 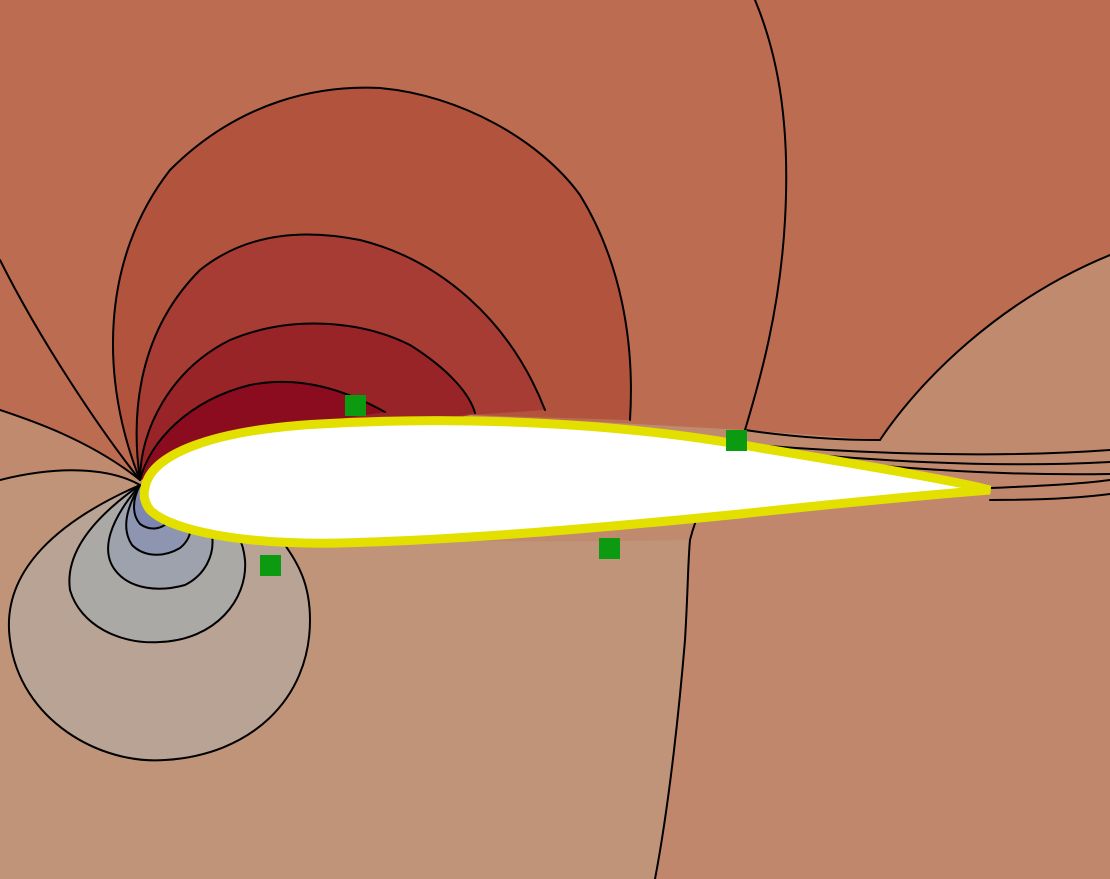 What do you see at coordinates (270, 565) in the screenshot?
I see `probe-marker-lower-leading` at bounding box center [270, 565].